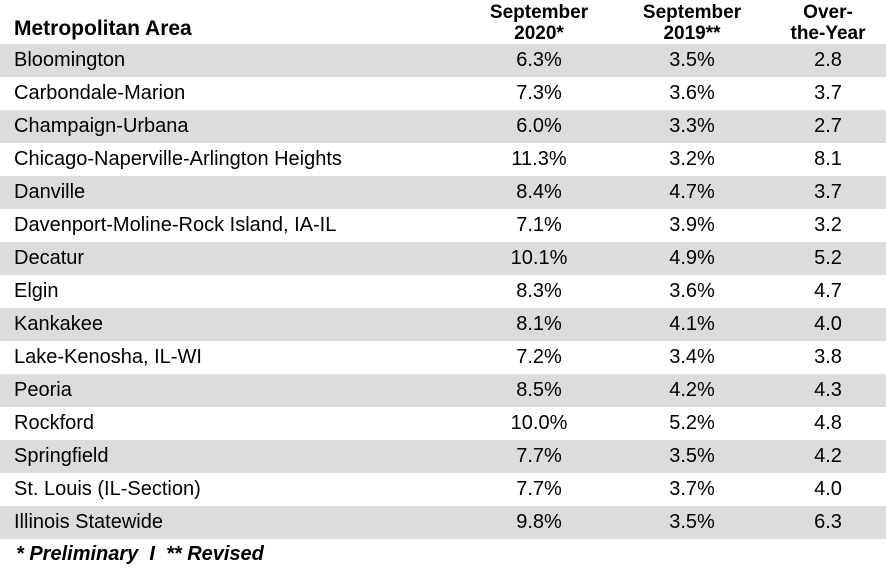  Describe the element at coordinates (539, 258) in the screenshot. I see `cell-september-2020: 10.1%` at that location.